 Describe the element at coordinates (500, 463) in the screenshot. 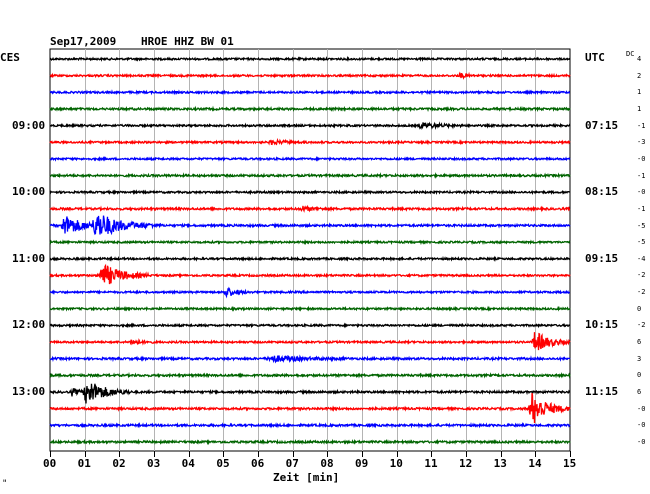

I see `x-tick-label: 13` at that location.